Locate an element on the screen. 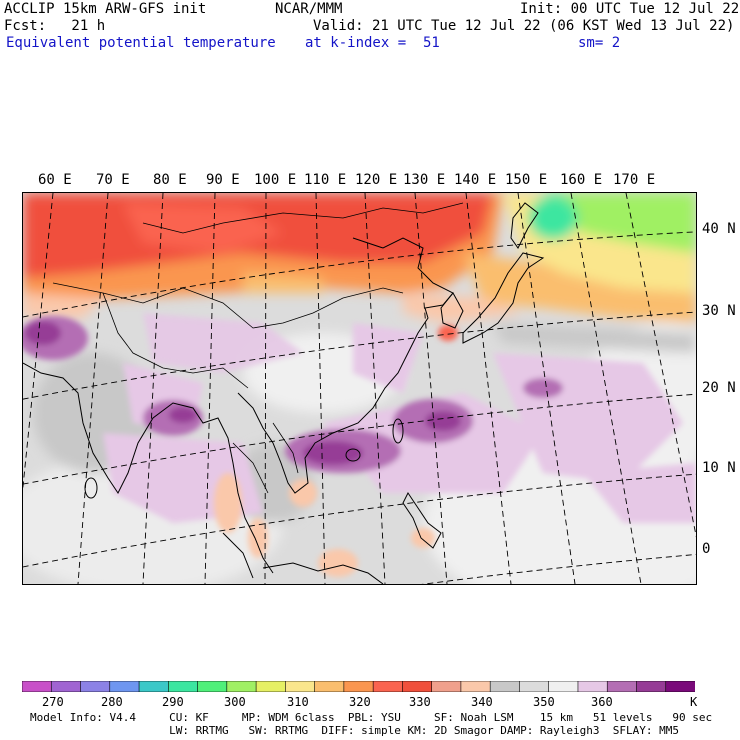 Image resolution: width=740 pixels, height=740 pixels. lon-label: 160 E is located at coordinates (581, 180).